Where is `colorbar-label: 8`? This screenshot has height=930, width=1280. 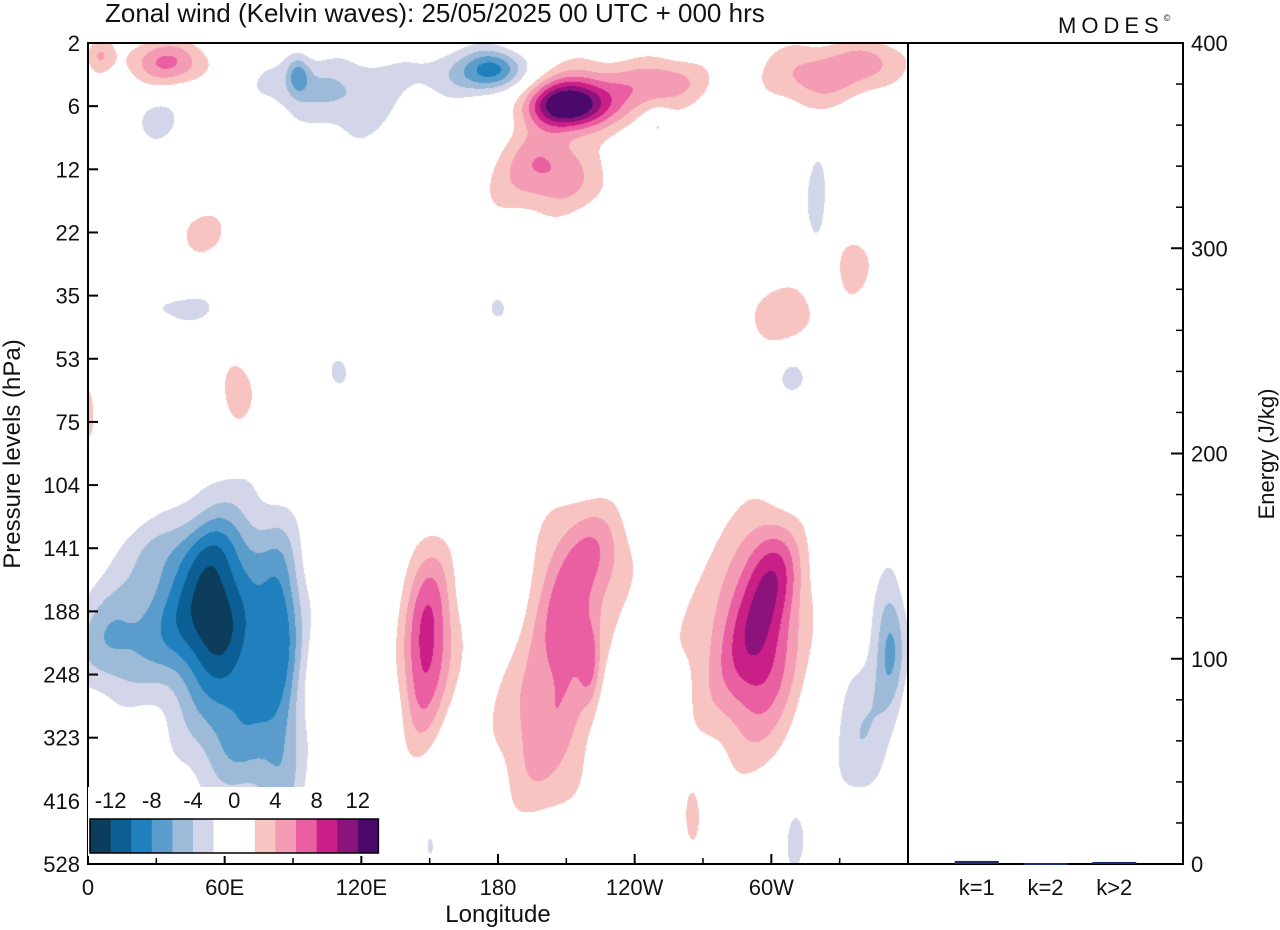
colorbar-label: 8 is located at coordinates (316, 800).